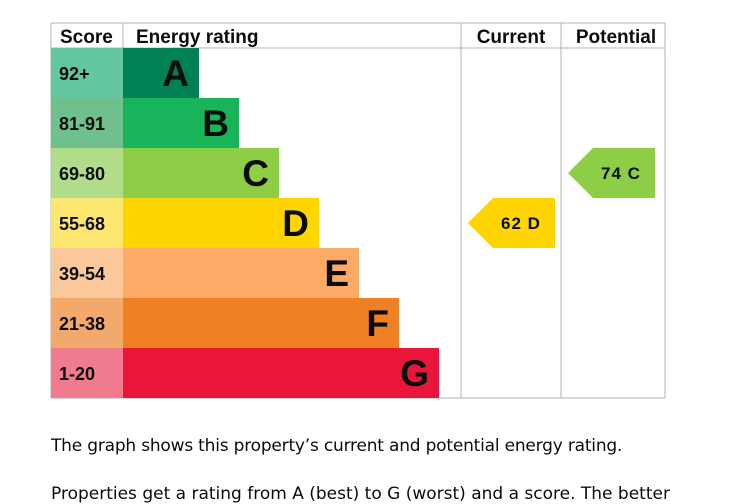  I want to click on rating-bar-f, so click(261, 323).